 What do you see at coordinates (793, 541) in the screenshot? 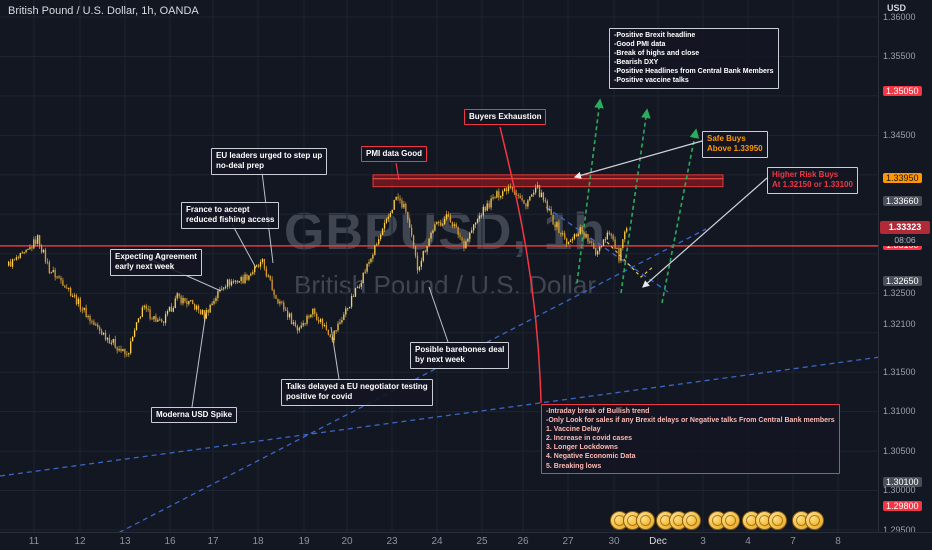
I see `time-label: 7` at bounding box center [793, 541].